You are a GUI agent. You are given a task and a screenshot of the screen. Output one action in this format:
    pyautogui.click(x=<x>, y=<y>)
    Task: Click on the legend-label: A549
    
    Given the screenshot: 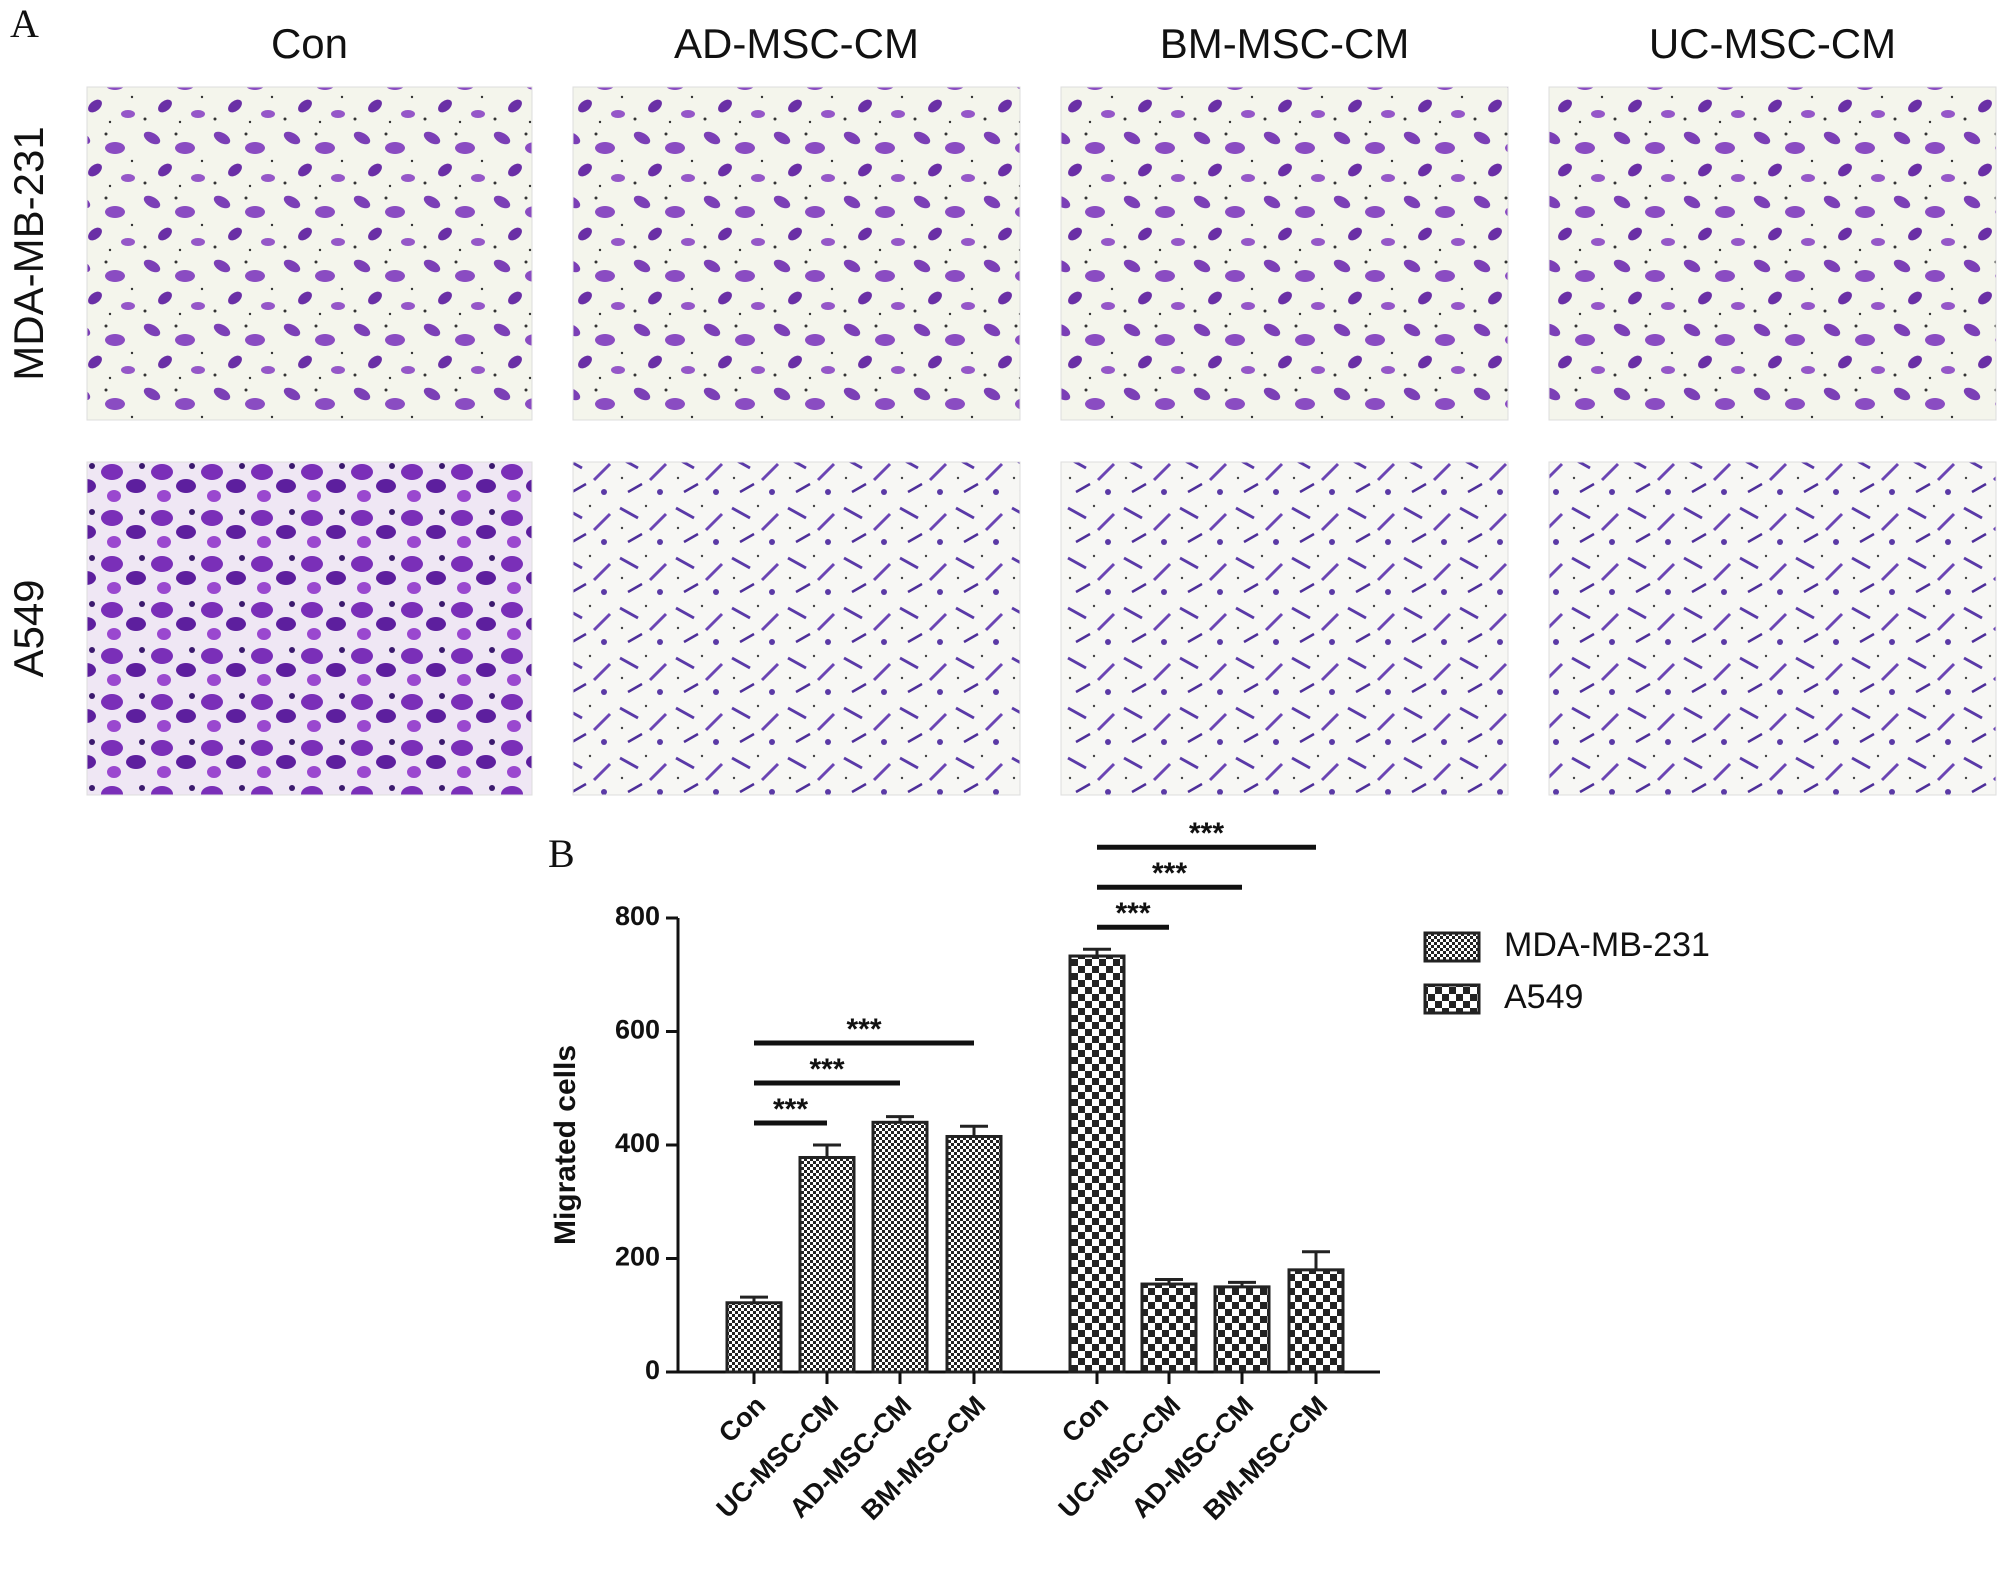 What is the action you would take?
    pyautogui.click(x=1543, y=997)
    